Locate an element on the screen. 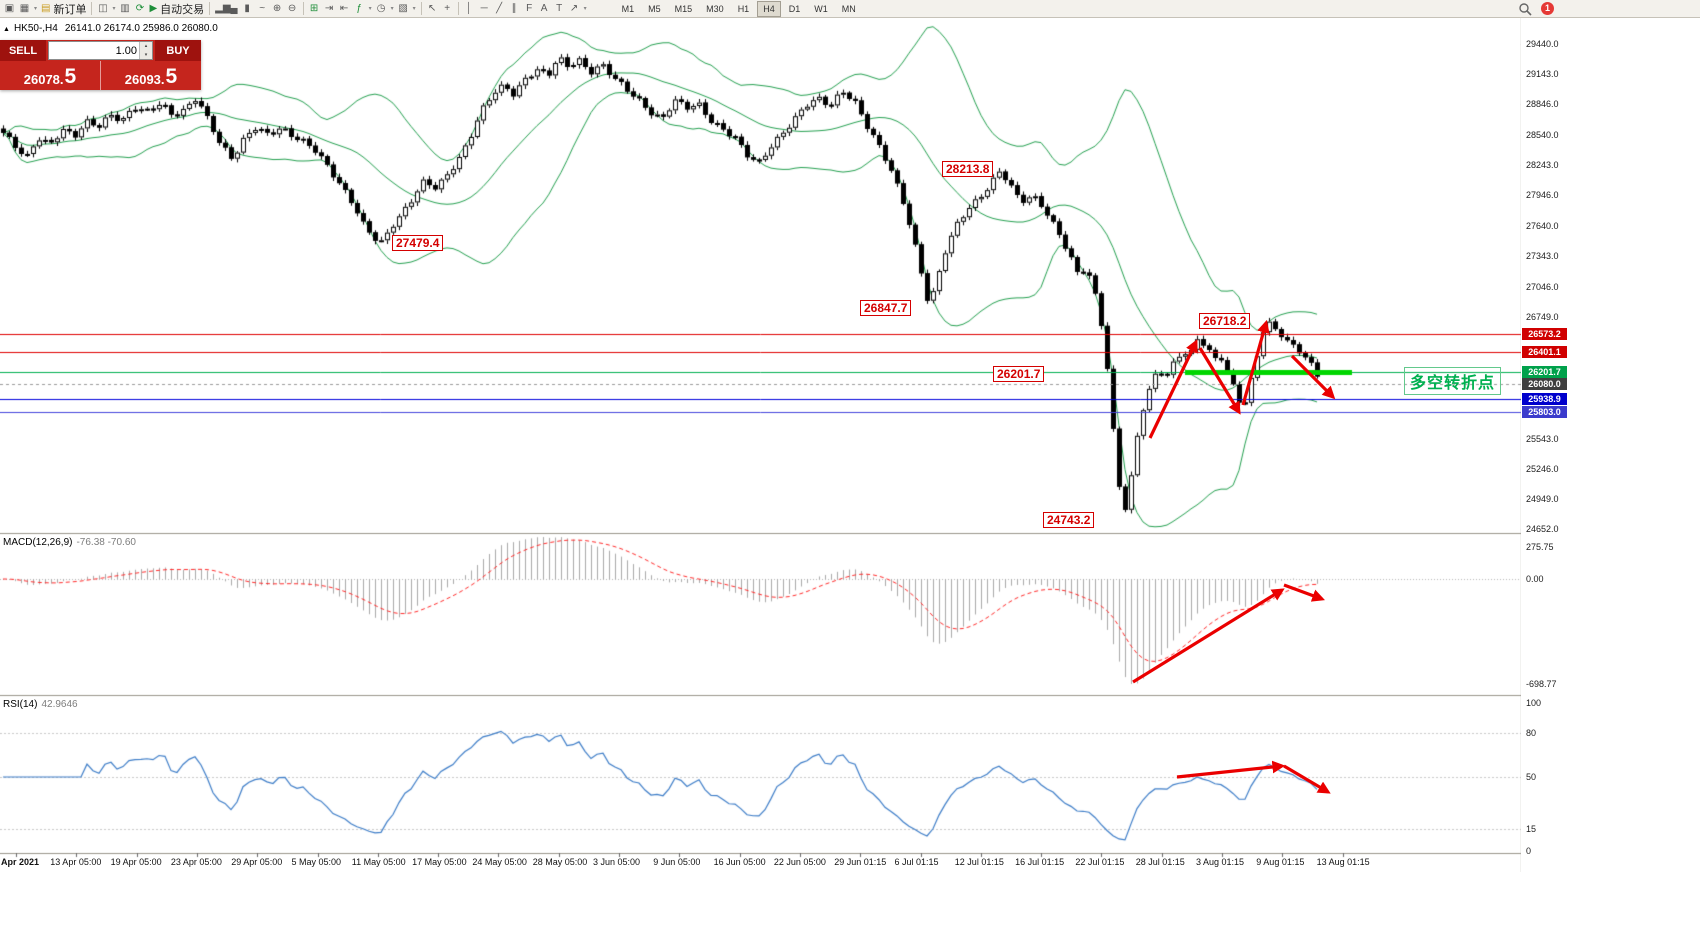 The image size is (1700, 945). indicator-axis-label: 100 is located at coordinates (1534, 703).